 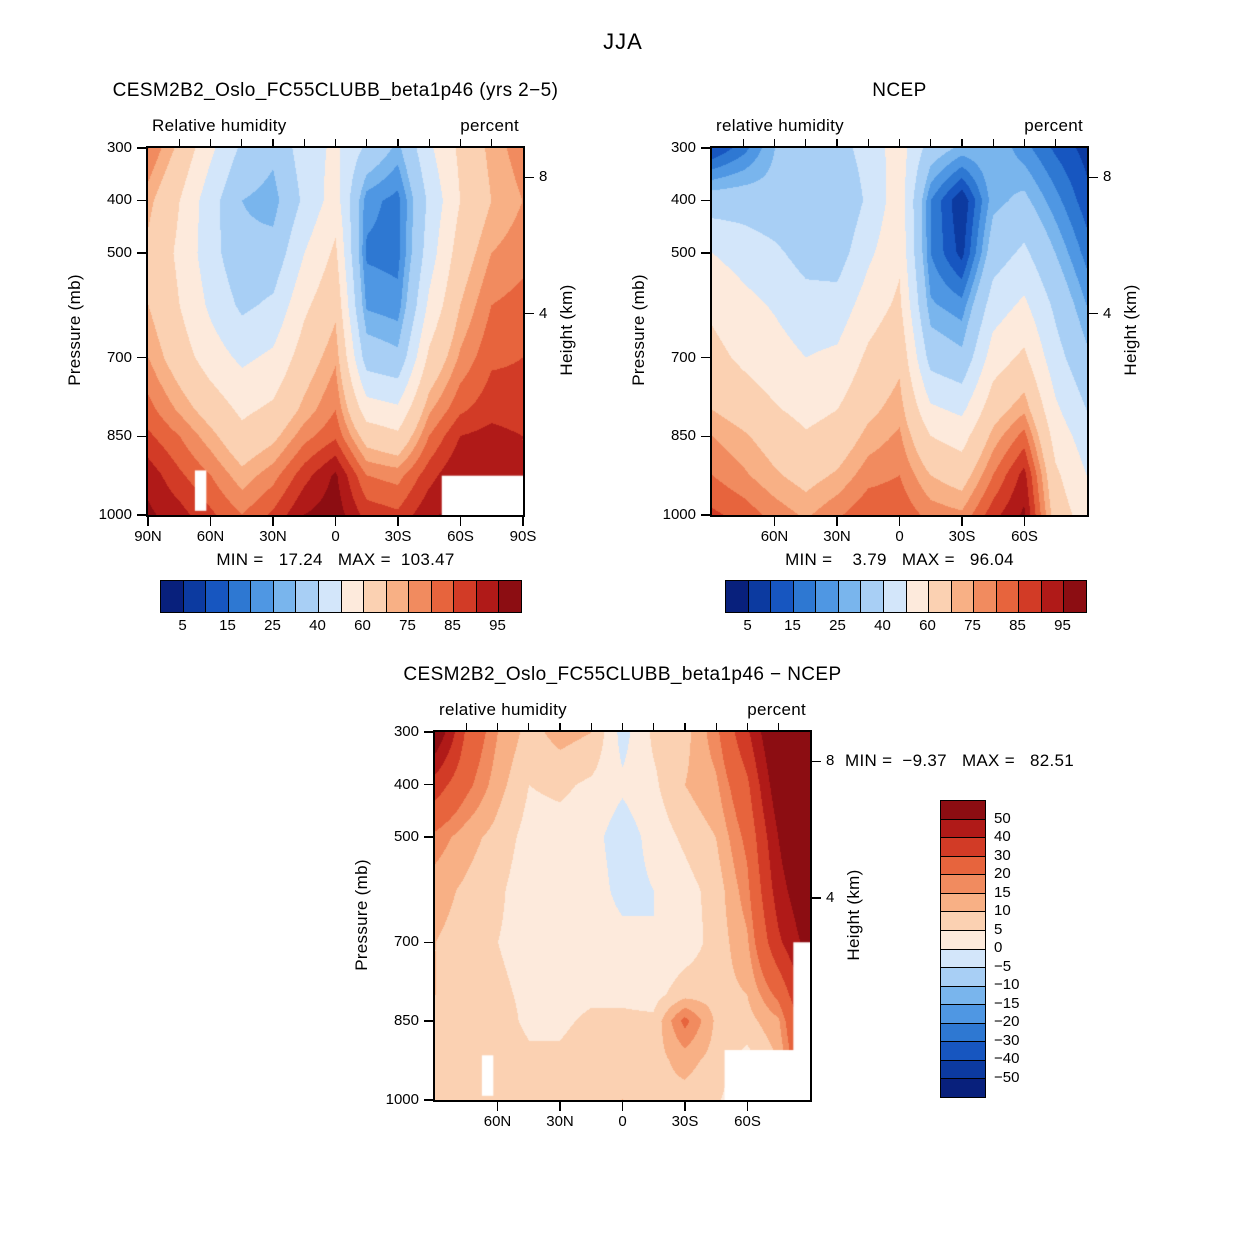 What do you see at coordinates (1002, 818) in the screenshot?
I see `colorbar-diff-label: 50` at bounding box center [1002, 818].